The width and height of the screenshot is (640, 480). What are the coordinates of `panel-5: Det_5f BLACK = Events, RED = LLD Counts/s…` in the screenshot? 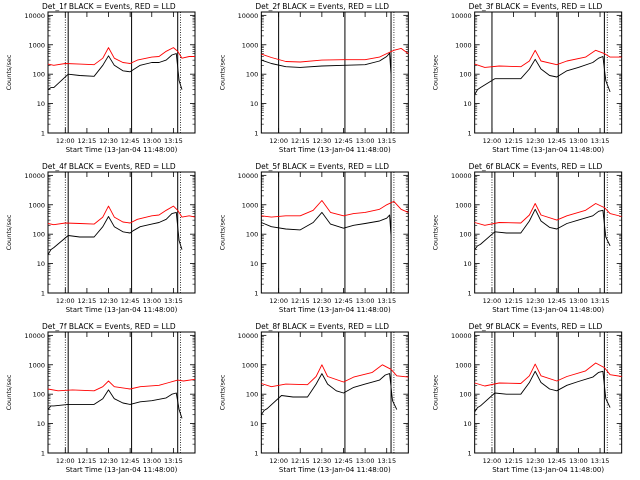 It's located at (313, 238).